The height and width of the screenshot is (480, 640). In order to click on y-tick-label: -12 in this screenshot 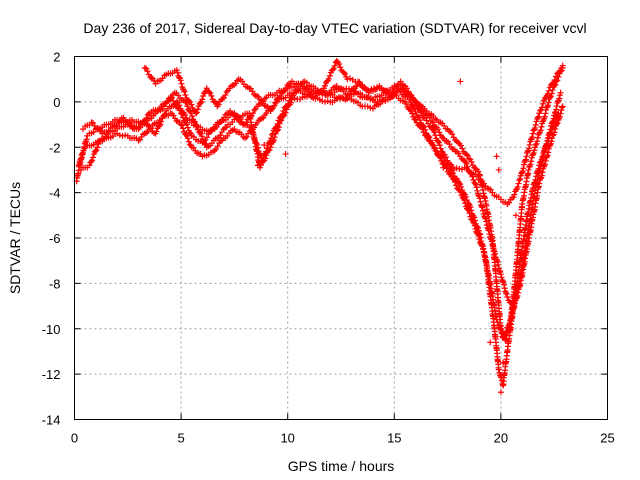, I will do `click(51, 374)`.